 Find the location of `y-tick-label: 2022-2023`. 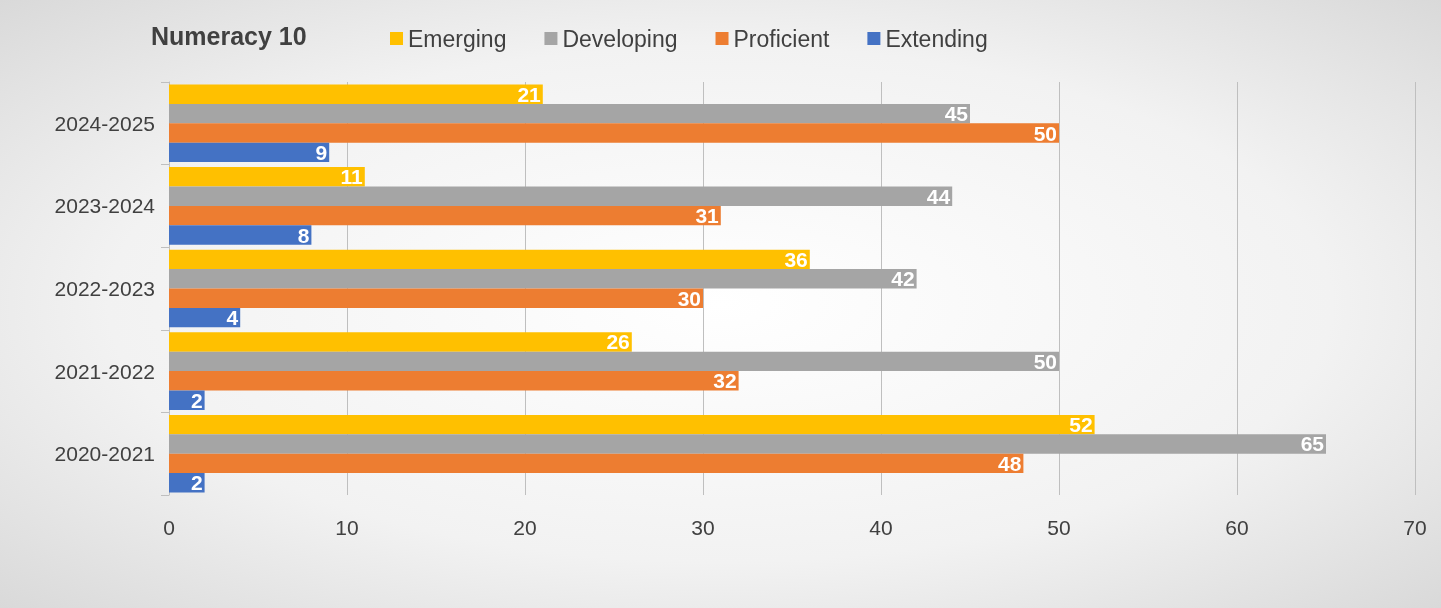

y-tick-label: 2022-2023 is located at coordinates (104, 288).